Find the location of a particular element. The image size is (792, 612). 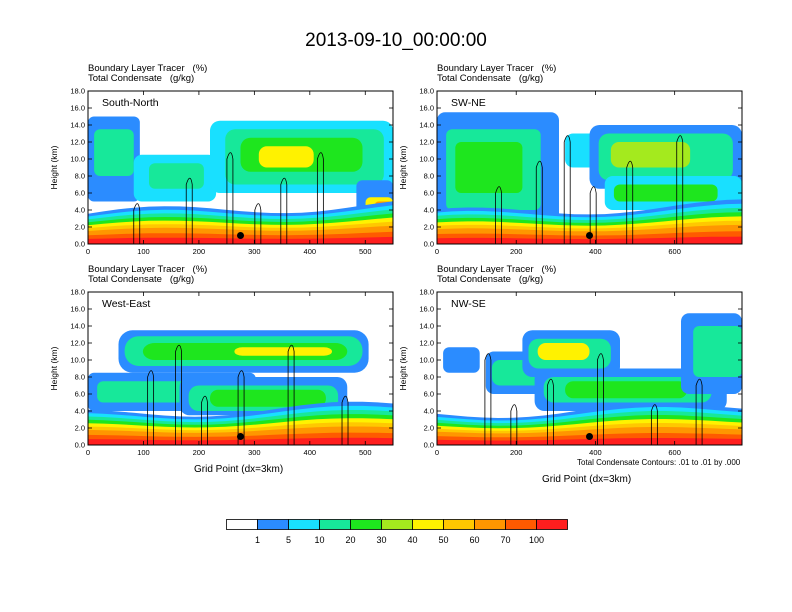

y-tick-label: 14.0 is located at coordinates (77, 326).